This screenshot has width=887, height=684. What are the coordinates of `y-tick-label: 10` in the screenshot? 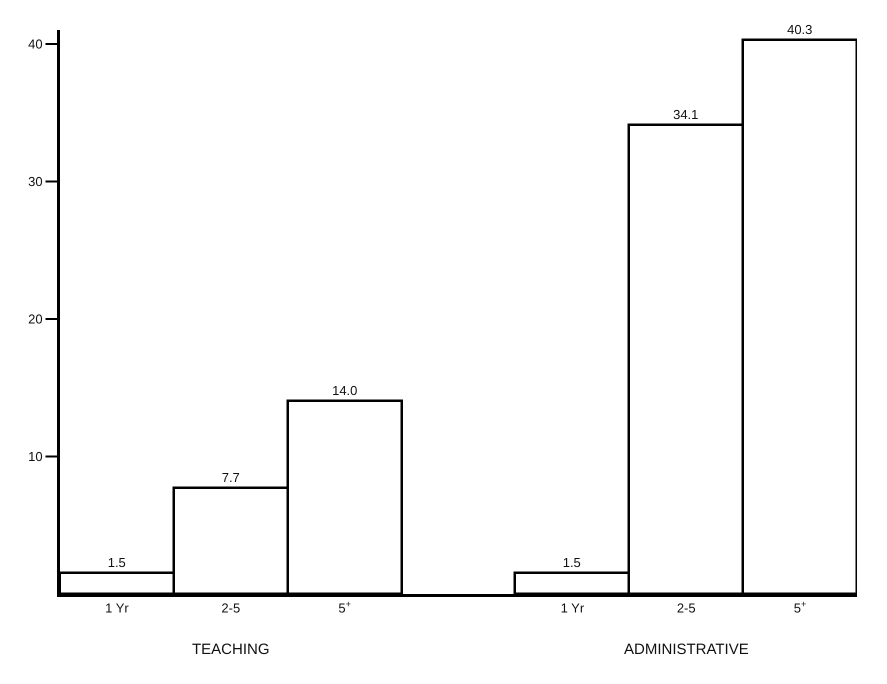 It's located at (35, 456).